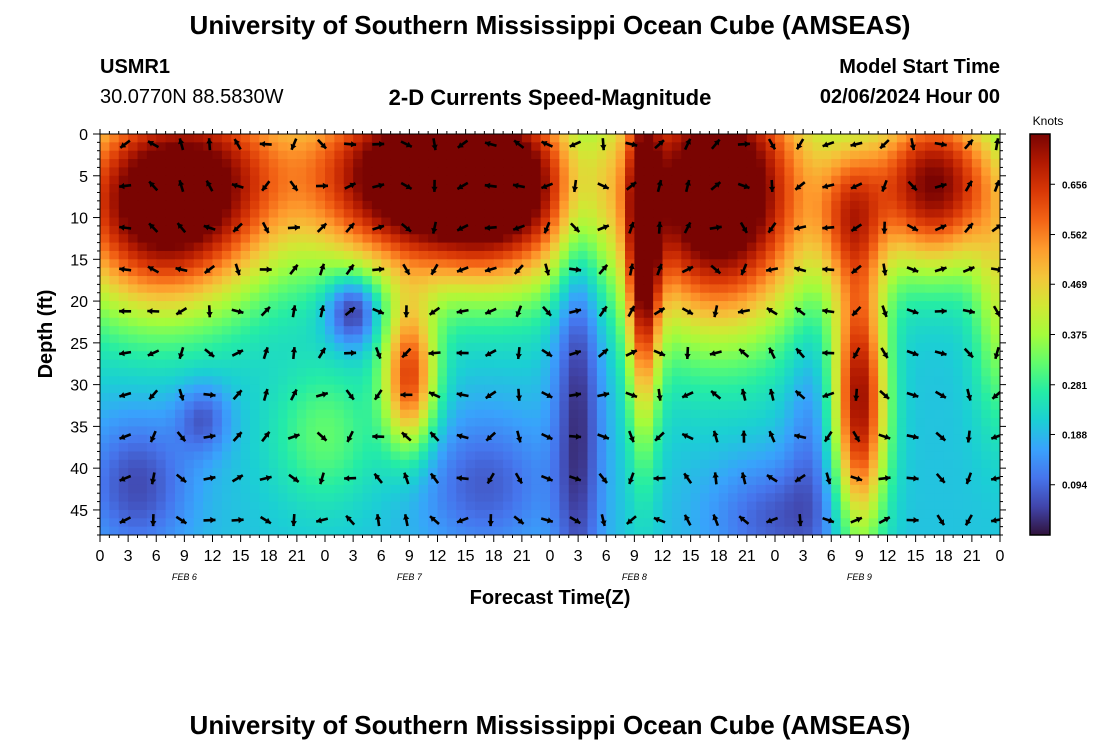 The width and height of the screenshot is (1100, 750). Describe the element at coordinates (213, 556) in the screenshot. I see `x-tick-label: 12` at that location.